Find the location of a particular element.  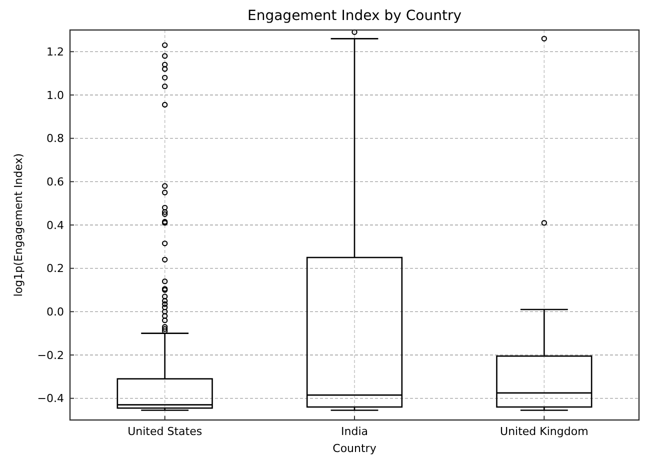

y-tick-label: 0.8 is located at coordinates (55, 139).